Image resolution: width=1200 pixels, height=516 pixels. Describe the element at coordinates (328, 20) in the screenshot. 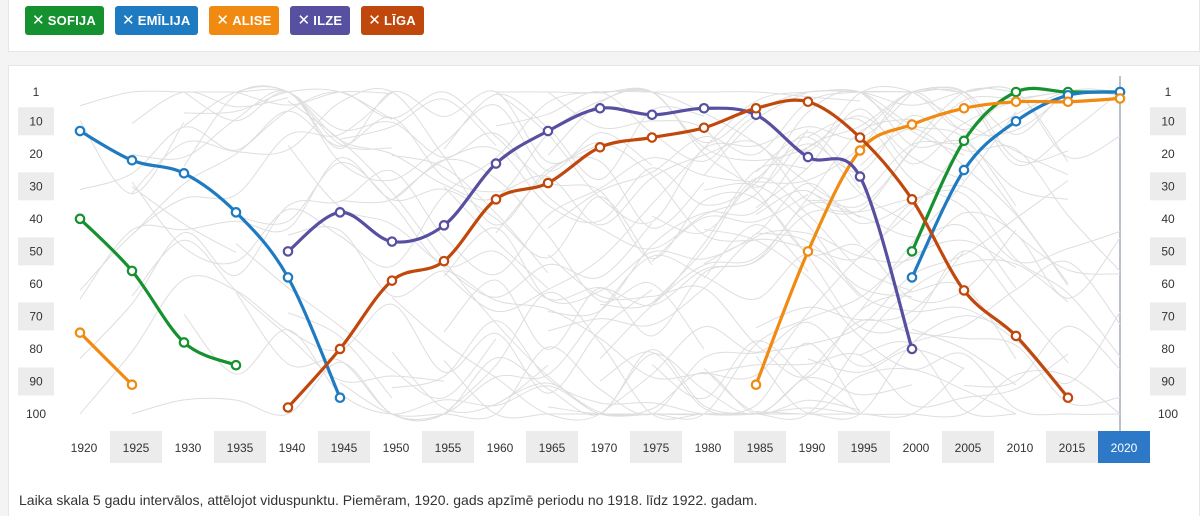

I see `filter-chip-label: ILZE` at that location.